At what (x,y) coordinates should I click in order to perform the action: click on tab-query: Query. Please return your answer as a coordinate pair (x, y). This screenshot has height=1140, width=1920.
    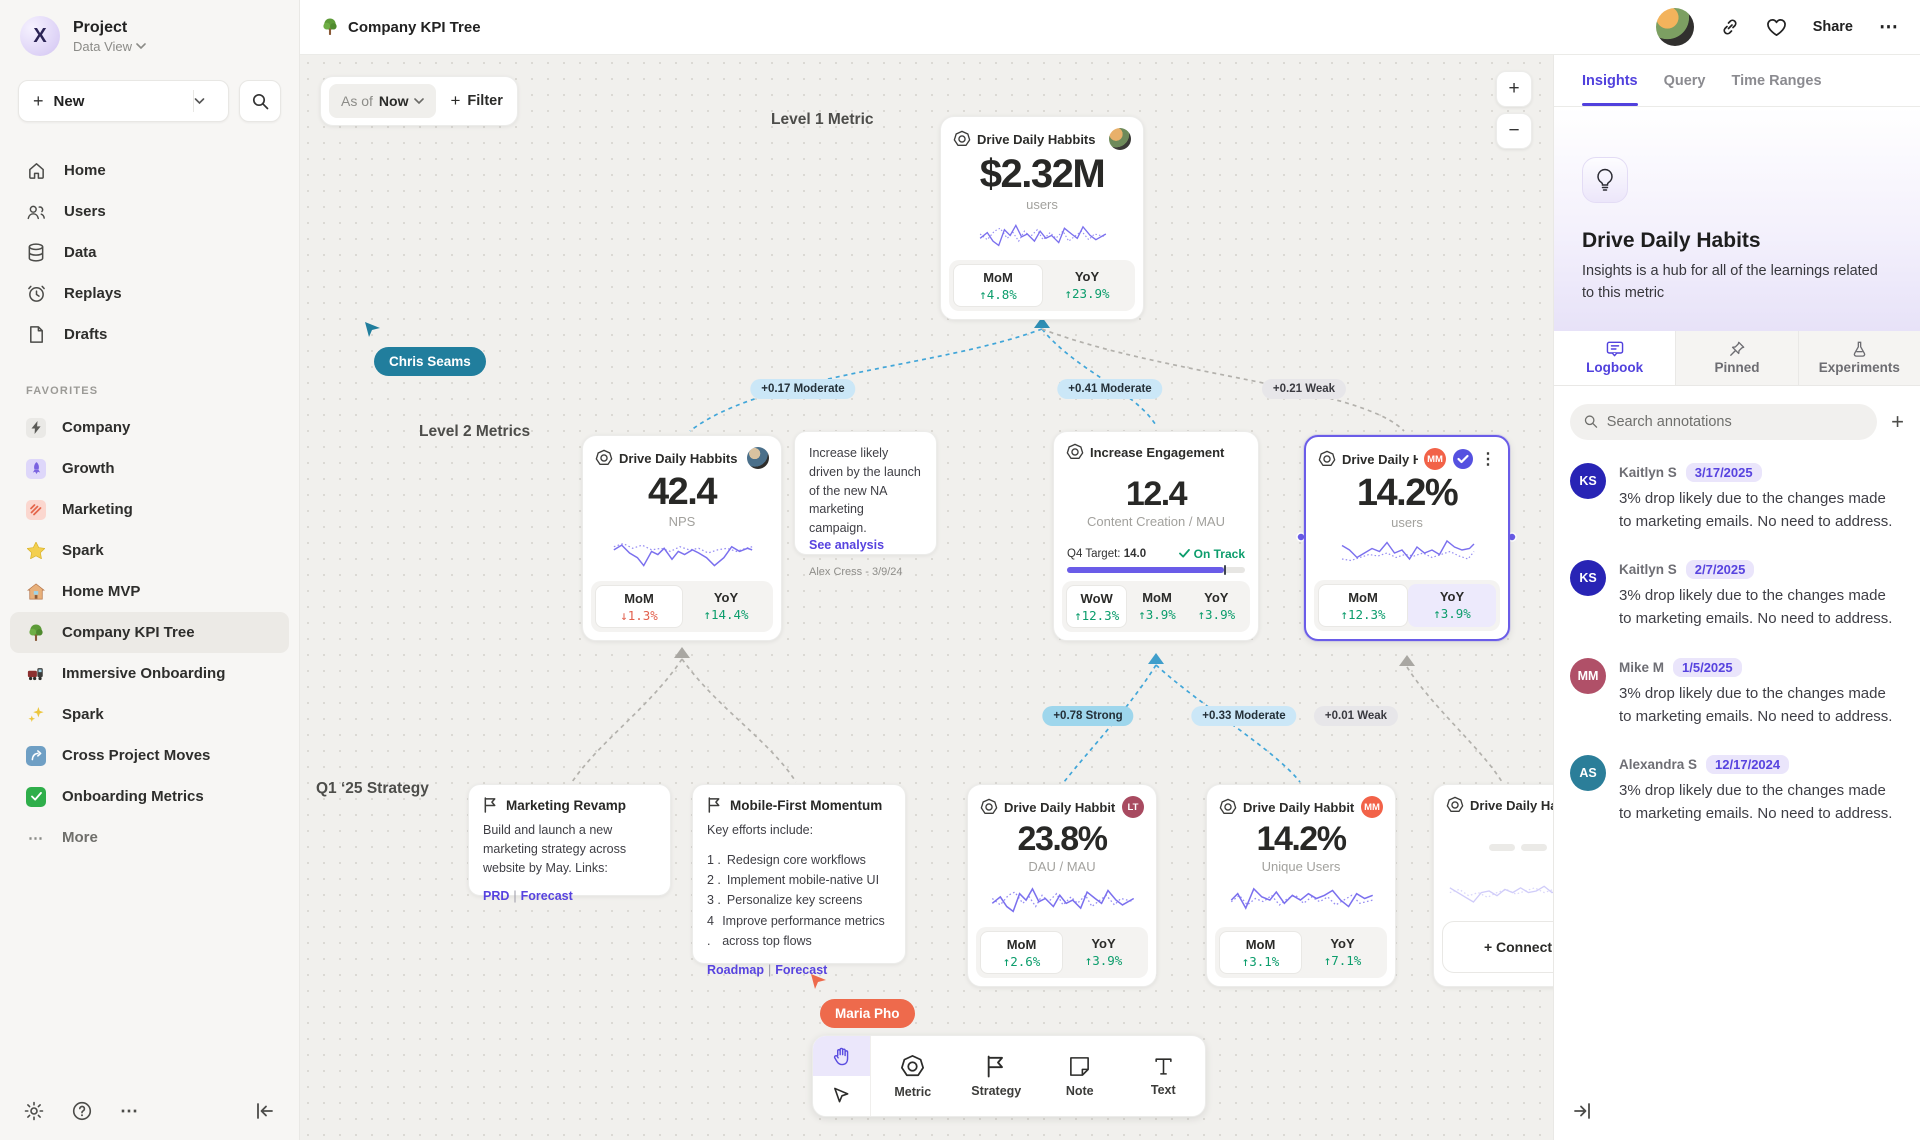
    Looking at the image, I should click on (1684, 80).